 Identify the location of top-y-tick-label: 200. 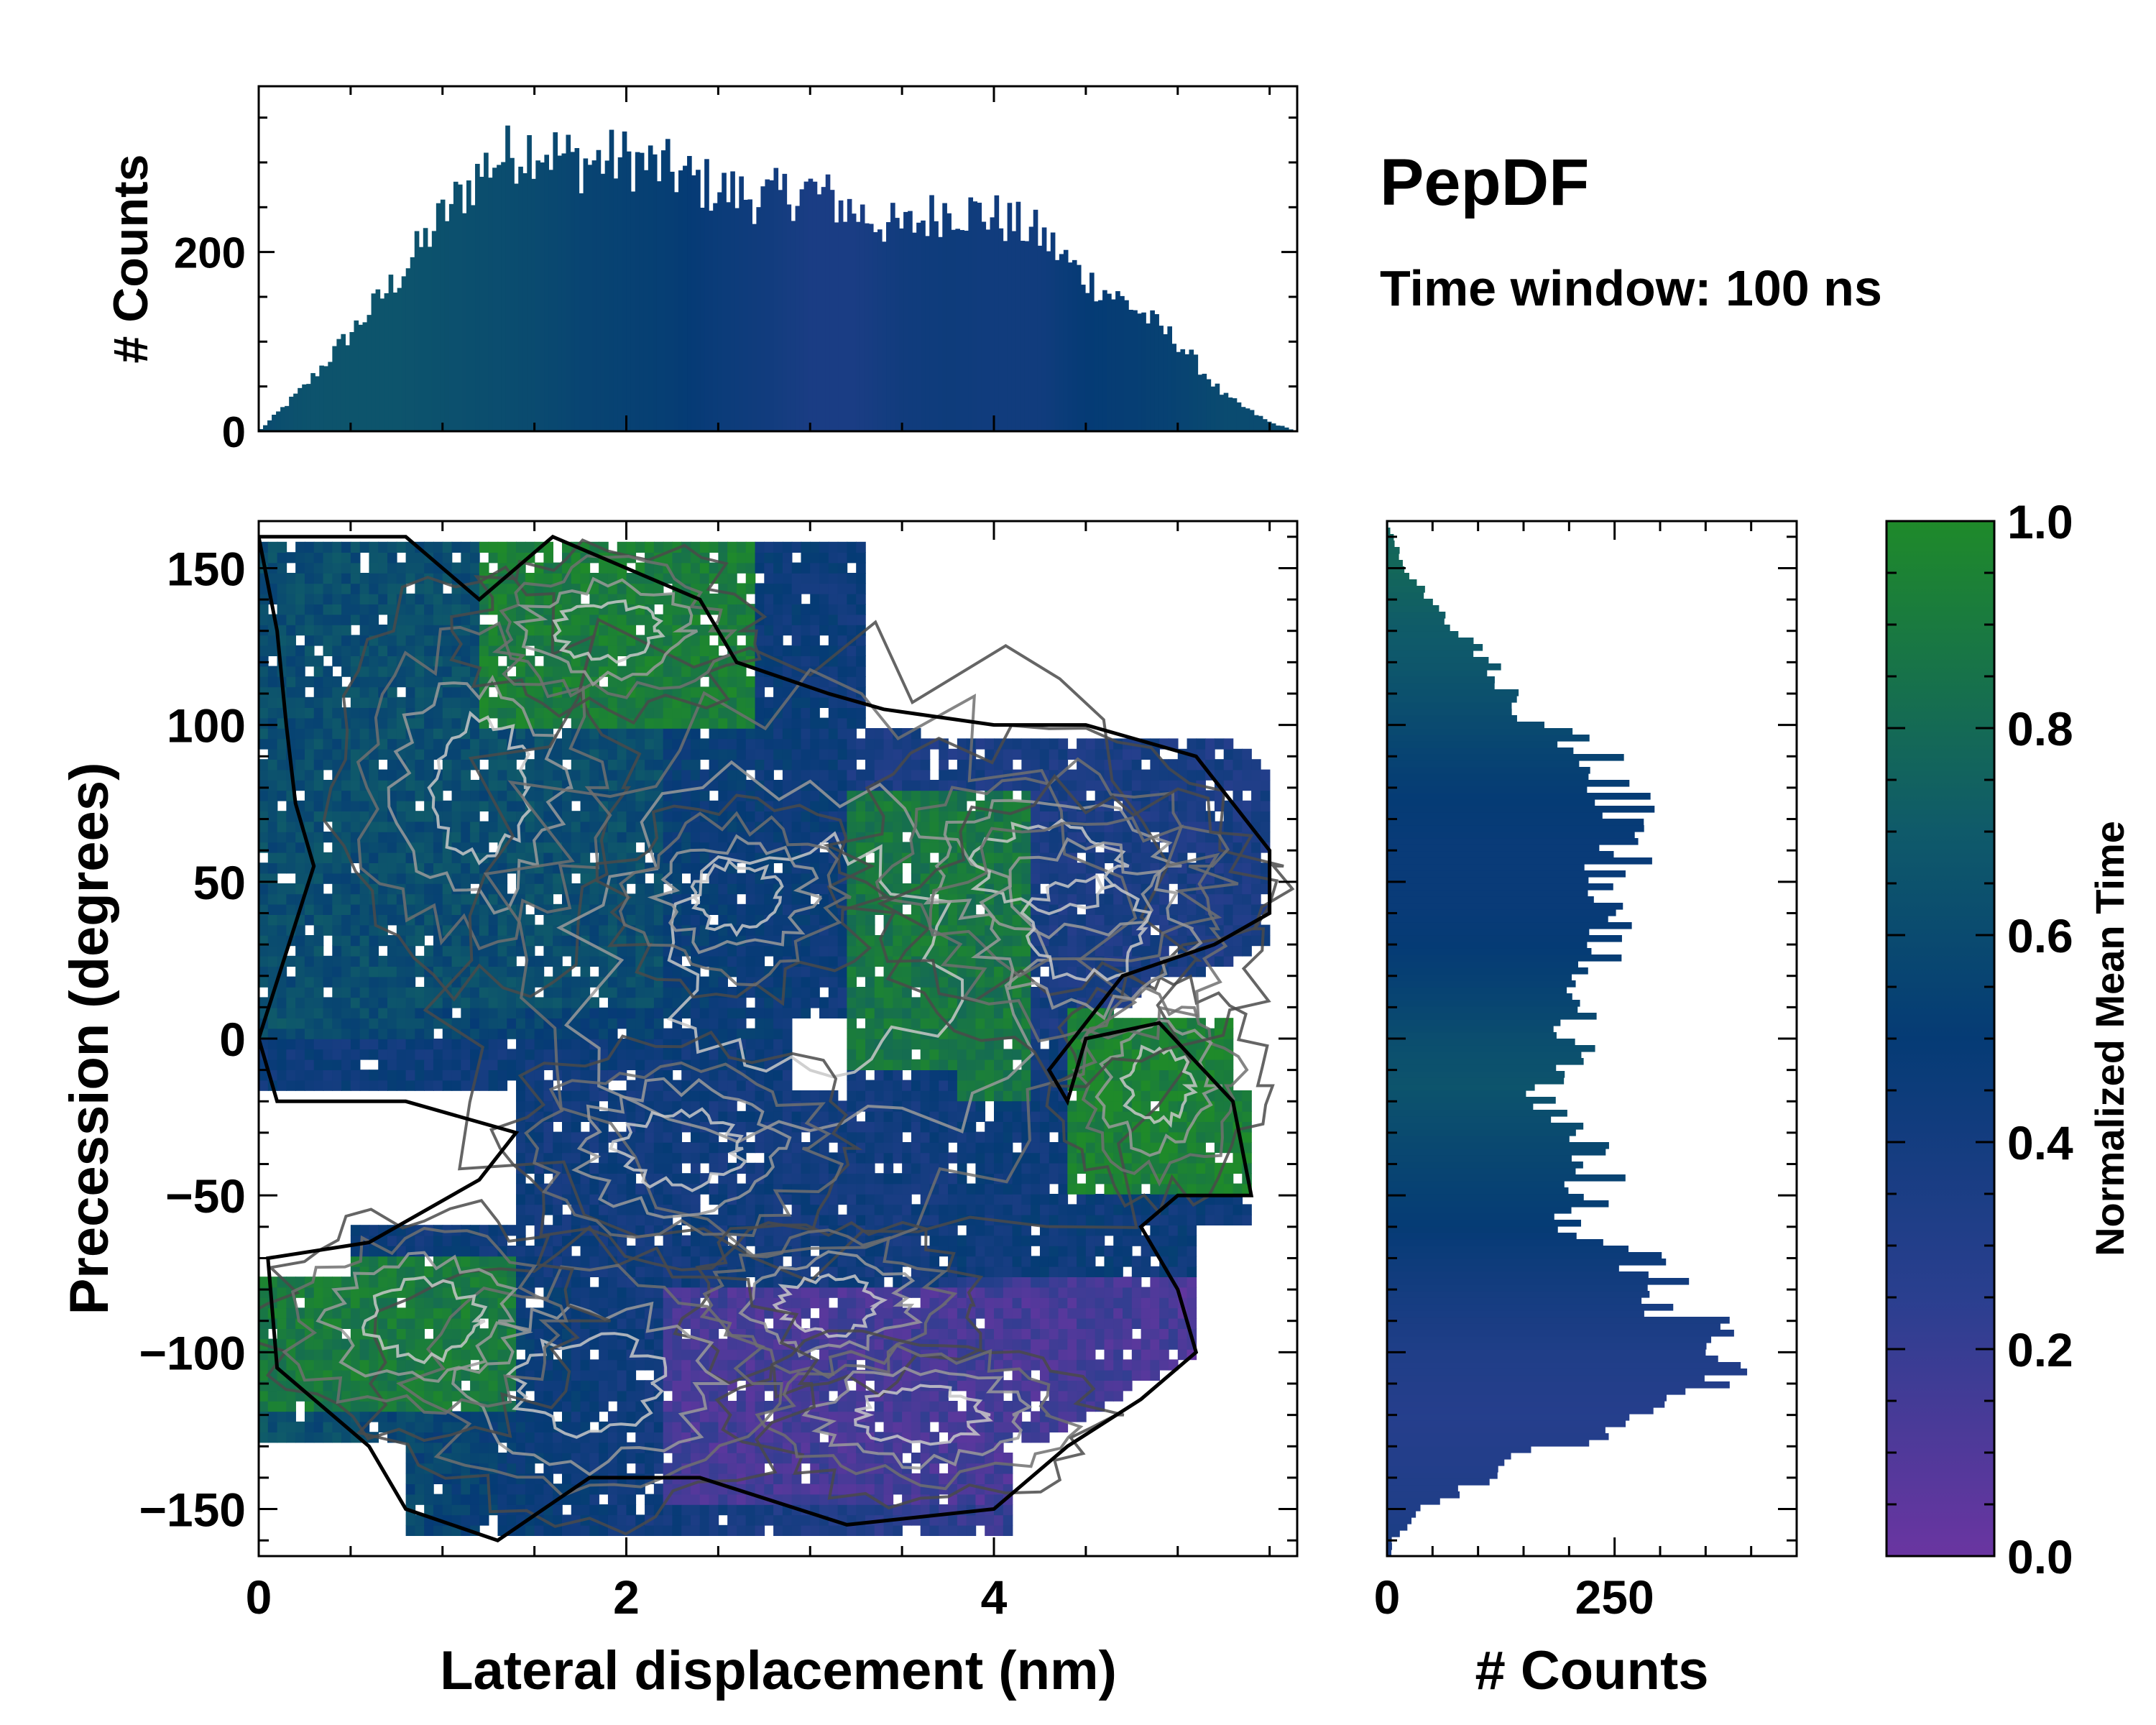
(210, 253).